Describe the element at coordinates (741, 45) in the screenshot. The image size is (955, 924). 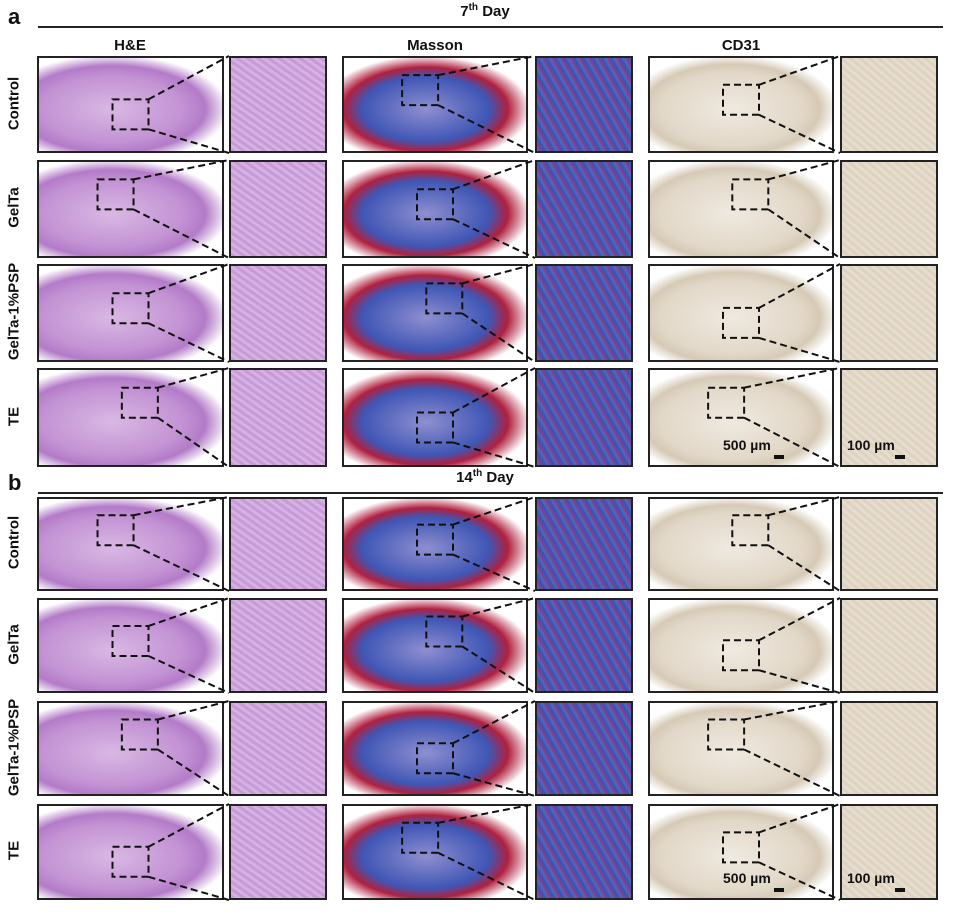
I see `column-header: CD31` at that location.